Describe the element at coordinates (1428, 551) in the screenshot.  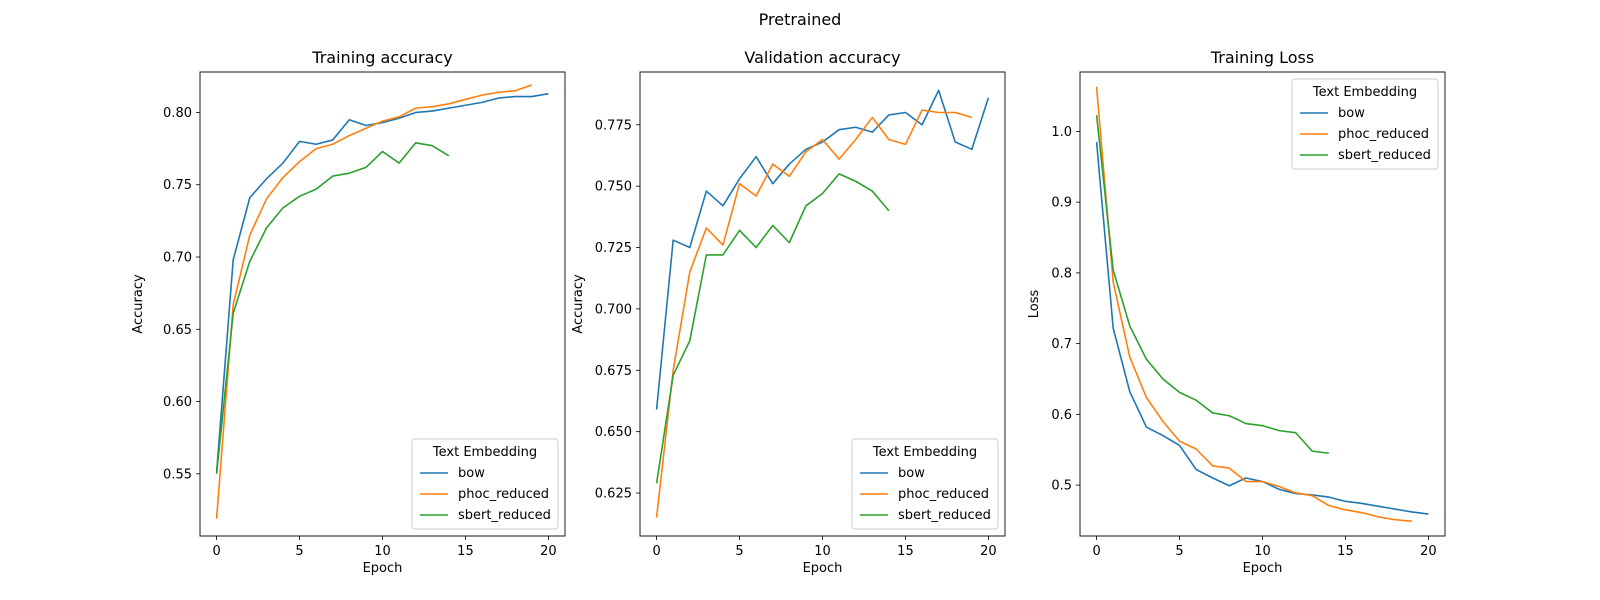
I see `training-loss-xtick-label: 20` at that location.